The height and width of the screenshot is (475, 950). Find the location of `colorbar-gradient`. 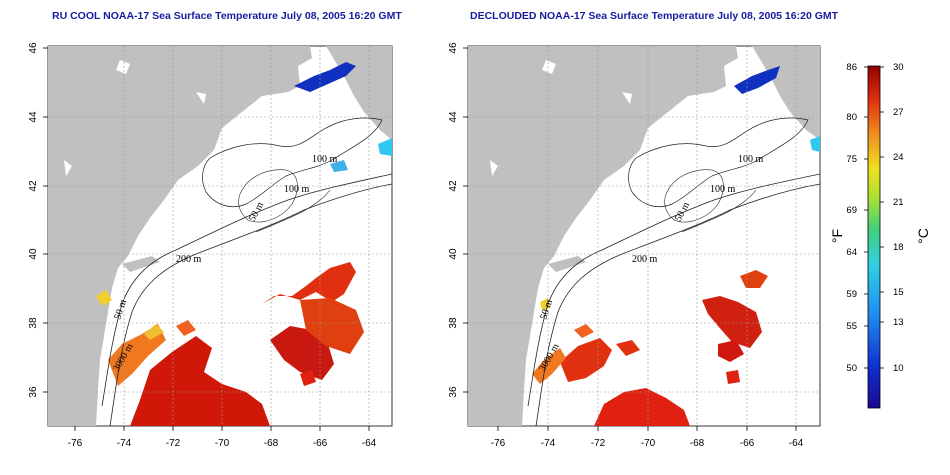

colorbar-gradient is located at coordinates (874, 237).